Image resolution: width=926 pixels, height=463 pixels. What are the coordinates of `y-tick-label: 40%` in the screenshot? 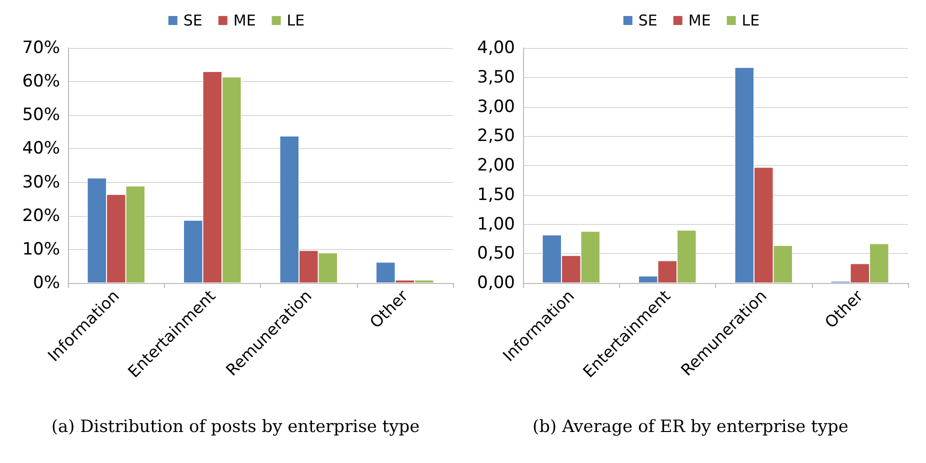 It's located at (41, 148).